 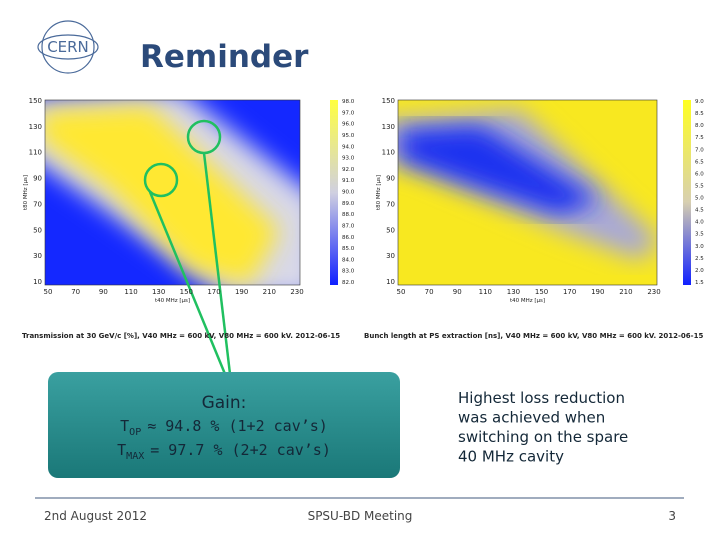 I want to click on cern-logo: CERN, so click(x=68, y=47).